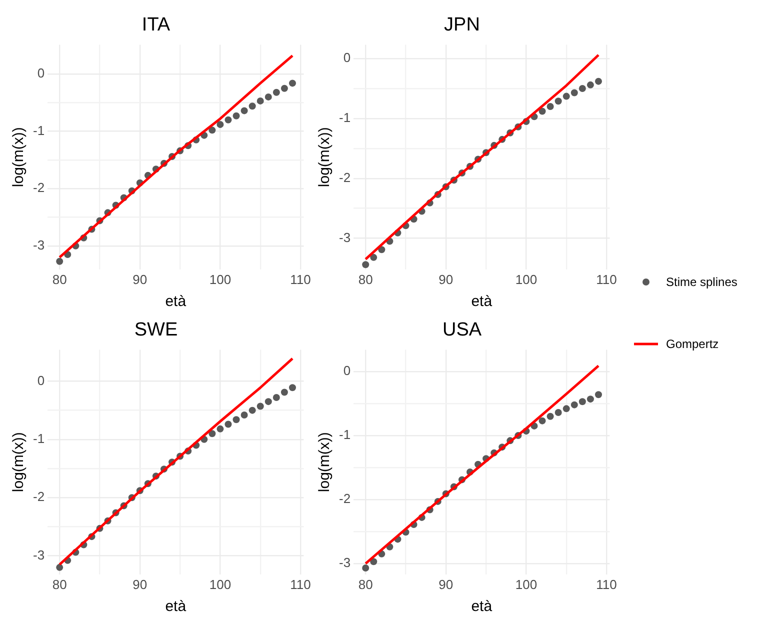 This screenshot has height=625, width=764. What do you see at coordinates (462, 330) in the screenshot?
I see `chart-title: USA` at bounding box center [462, 330].